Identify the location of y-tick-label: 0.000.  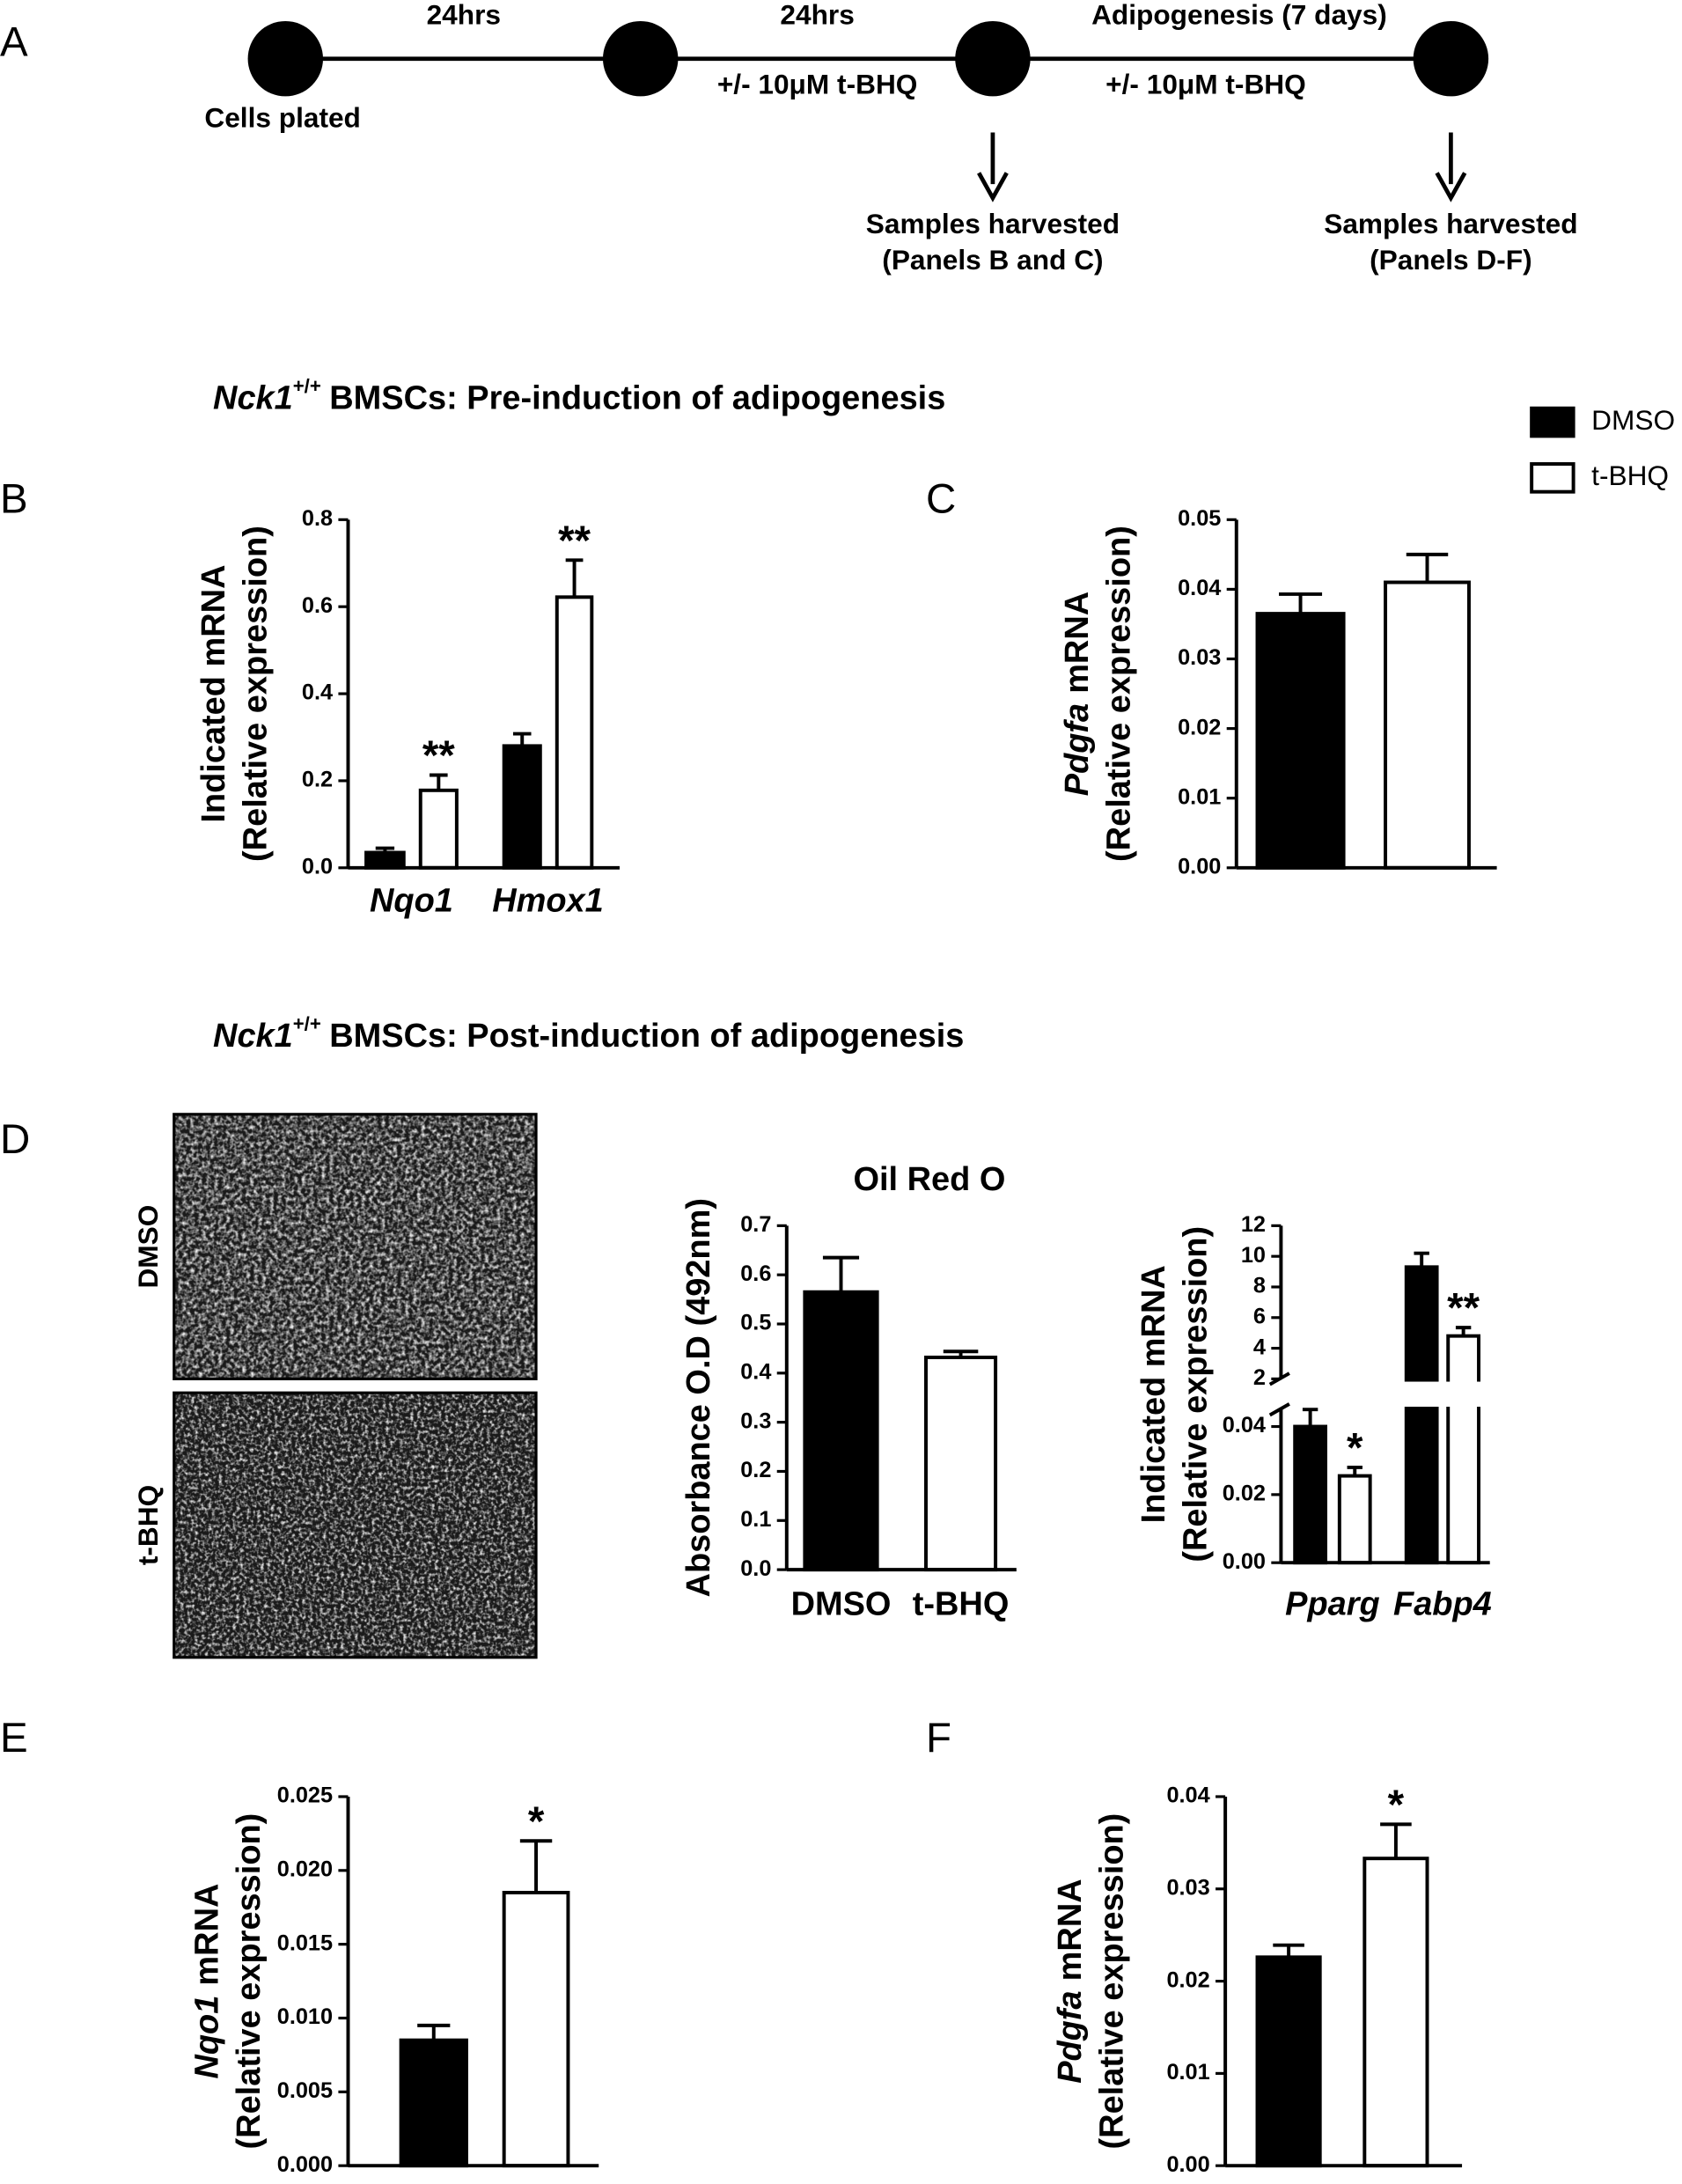
(305, 2164).